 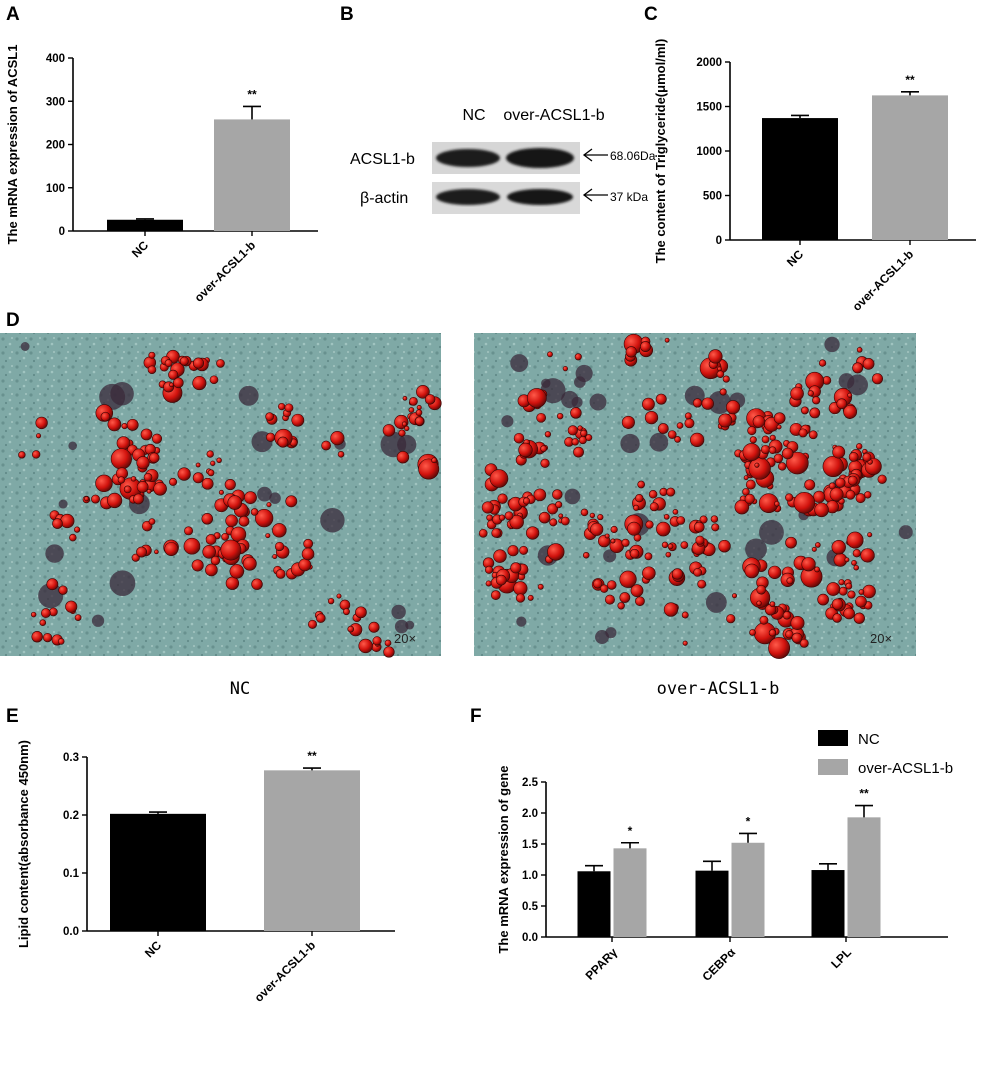 What do you see at coordinates (285, 971) in the screenshot?
I see `chart-e-x-tick-label: over-ACSL1-b` at bounding box center [285, 971].